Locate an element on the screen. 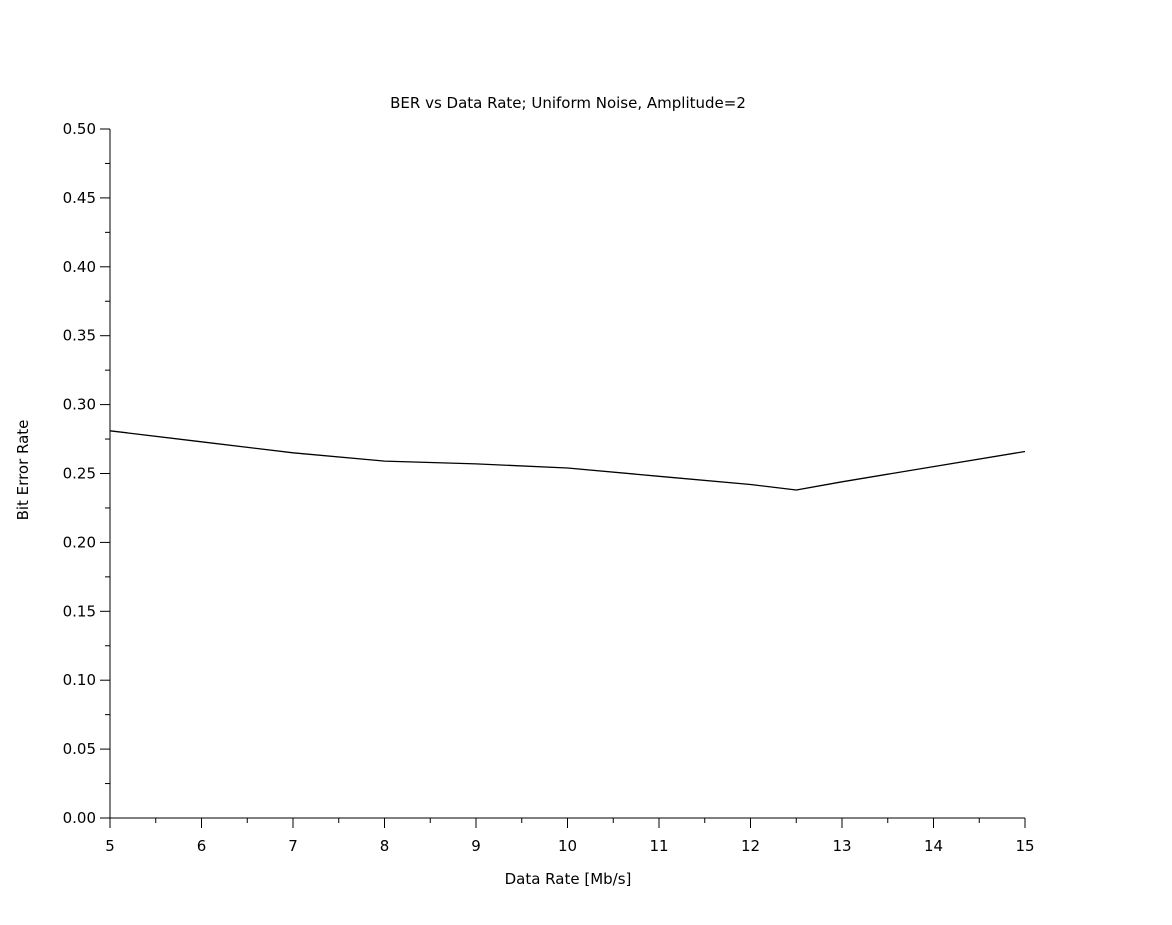  x-tick-label: 6 is located at coordinates (202, 846).